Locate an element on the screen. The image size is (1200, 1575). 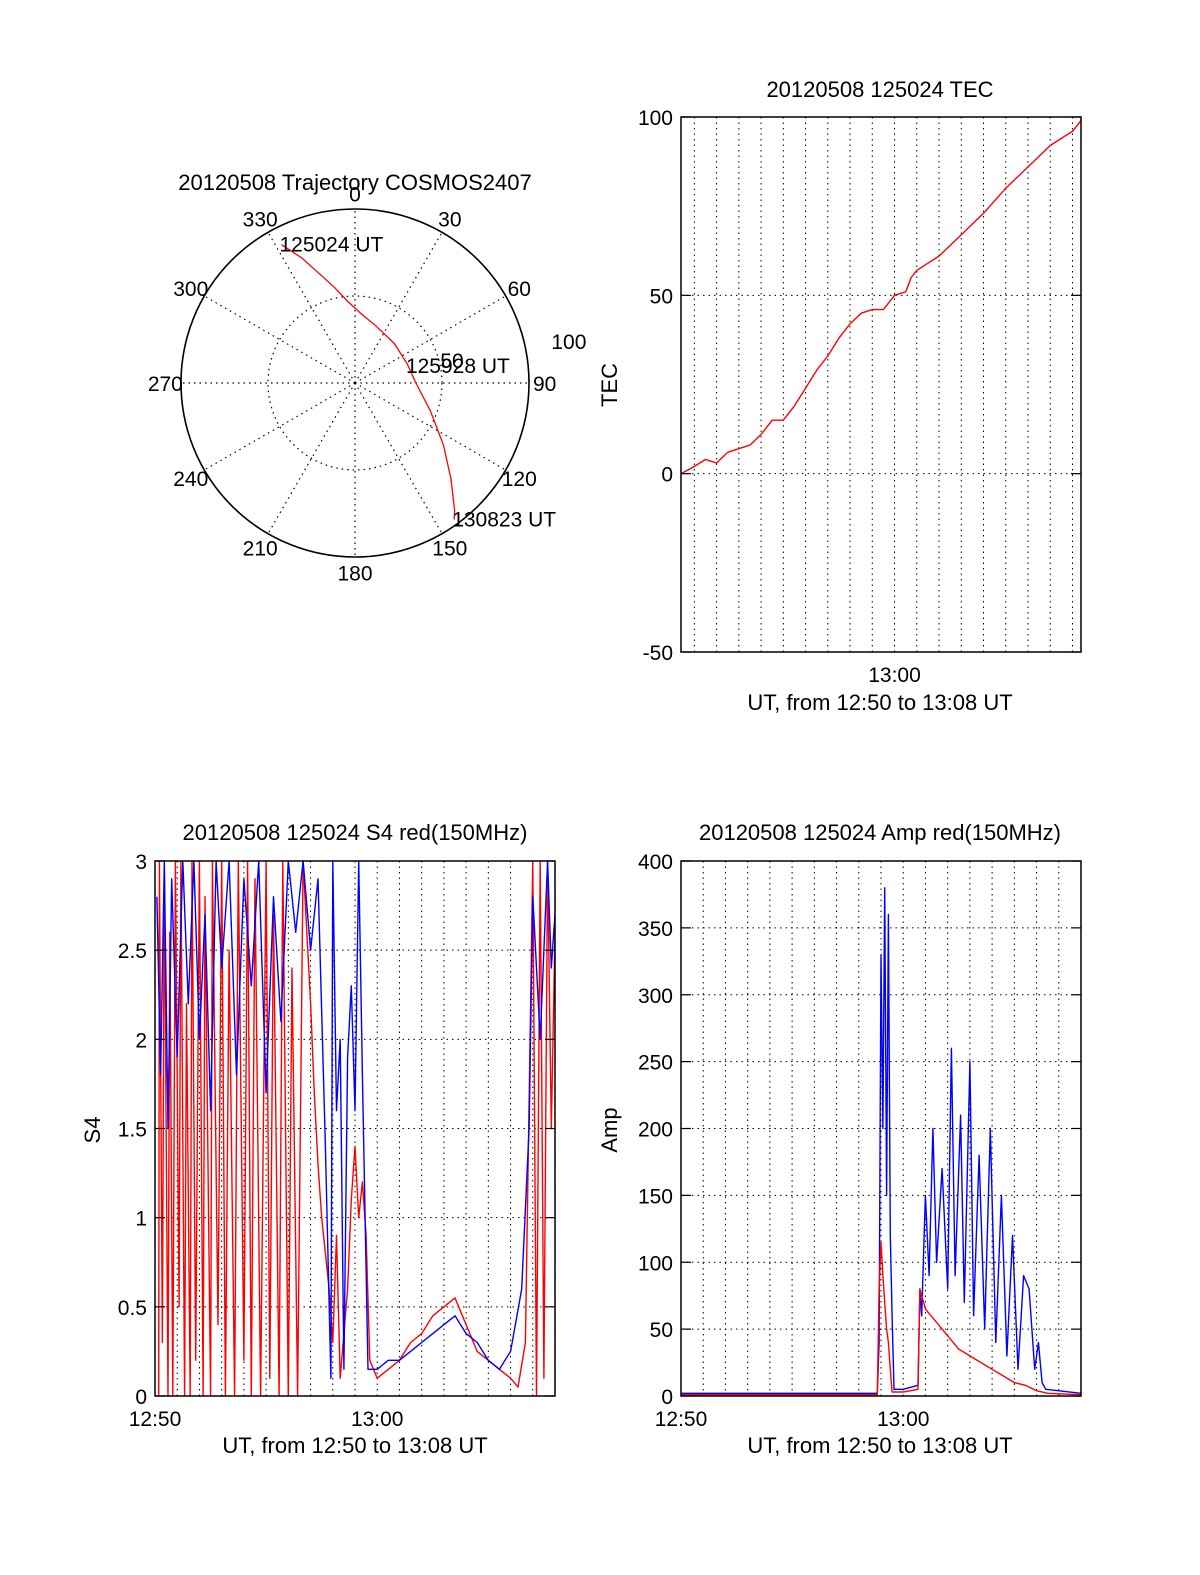
s4-ytick-label-2: 1 is located at coordinates (141, 1219).